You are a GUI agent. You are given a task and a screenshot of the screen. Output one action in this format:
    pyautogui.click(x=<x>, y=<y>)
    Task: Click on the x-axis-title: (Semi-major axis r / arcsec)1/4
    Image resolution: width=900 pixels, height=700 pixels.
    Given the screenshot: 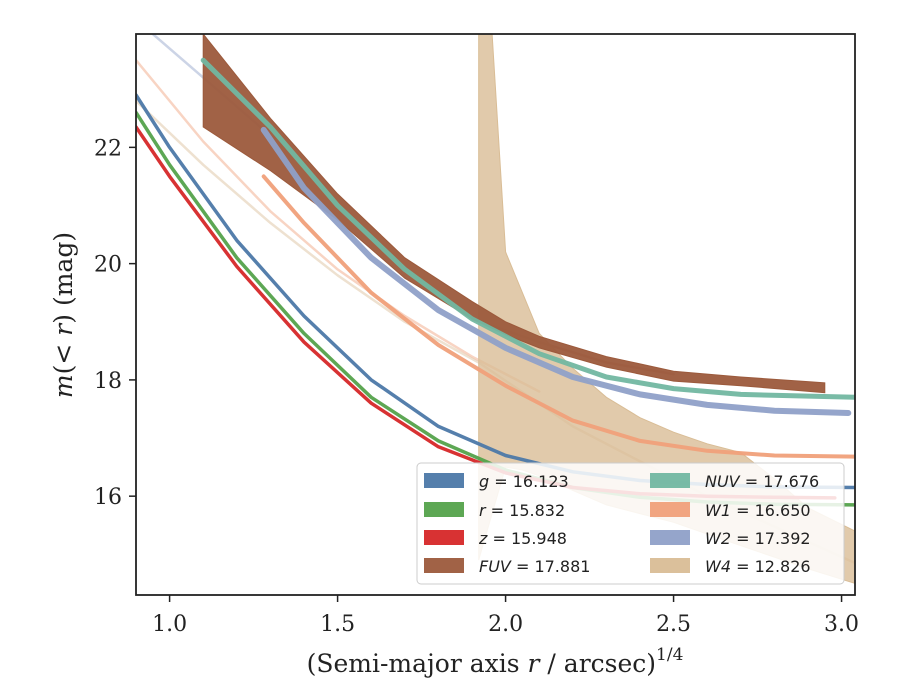 What is the action you would take?
    pyautogui.click(x=495, y=661)
    